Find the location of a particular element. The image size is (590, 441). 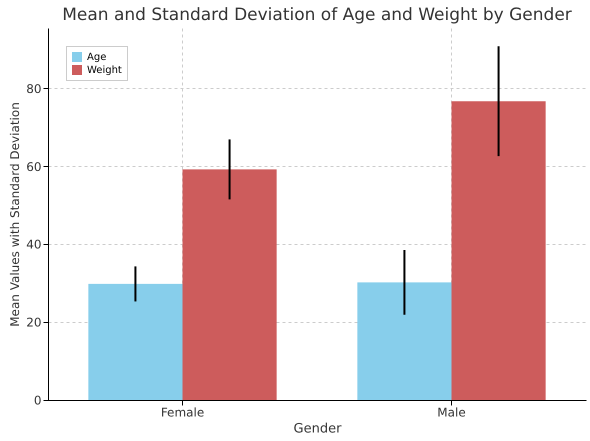

legend-label: Age is located at coordinates (96, 57).